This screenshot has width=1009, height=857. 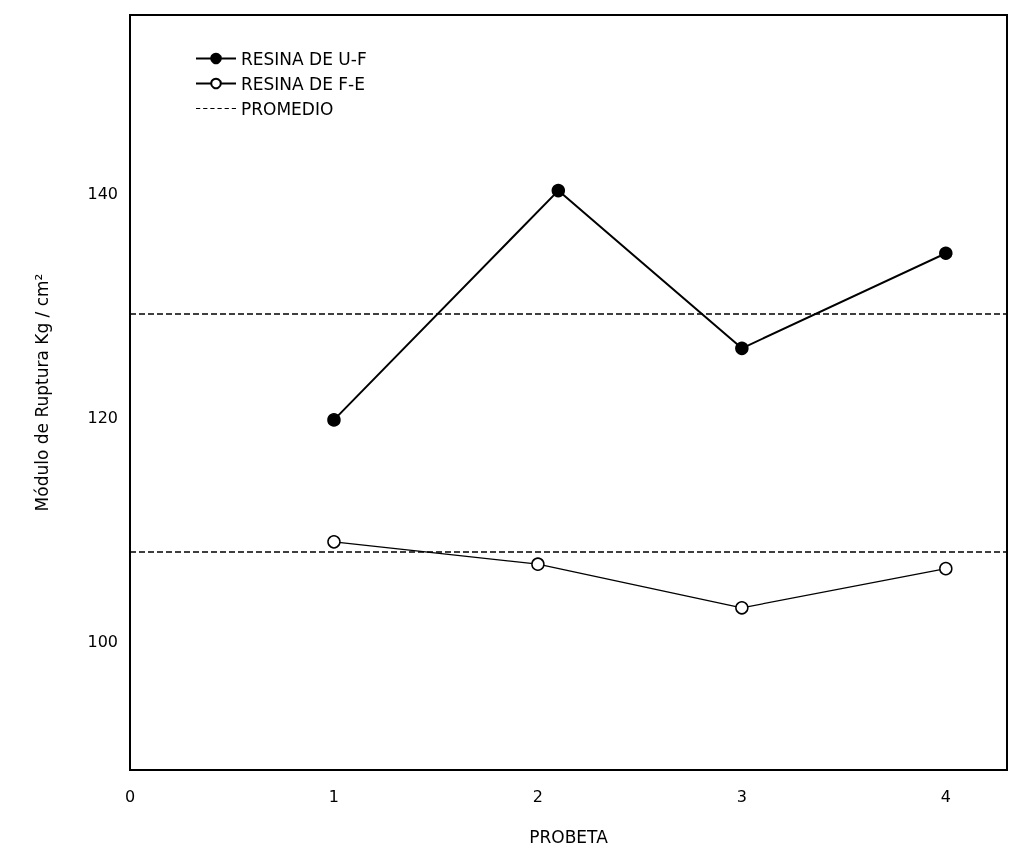 What do you see at coordinates (102, 194) in the screenshot?
I see `y-tick-label: 140` at bounding box center [102, 194].